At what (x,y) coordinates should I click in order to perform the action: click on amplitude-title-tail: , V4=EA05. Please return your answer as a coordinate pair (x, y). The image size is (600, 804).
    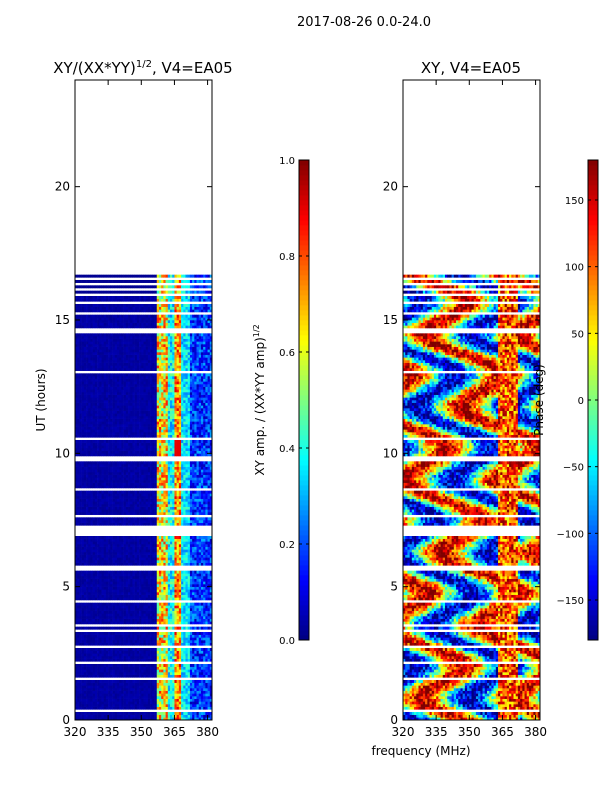
    Looking at the image, I should click on (192, 68).